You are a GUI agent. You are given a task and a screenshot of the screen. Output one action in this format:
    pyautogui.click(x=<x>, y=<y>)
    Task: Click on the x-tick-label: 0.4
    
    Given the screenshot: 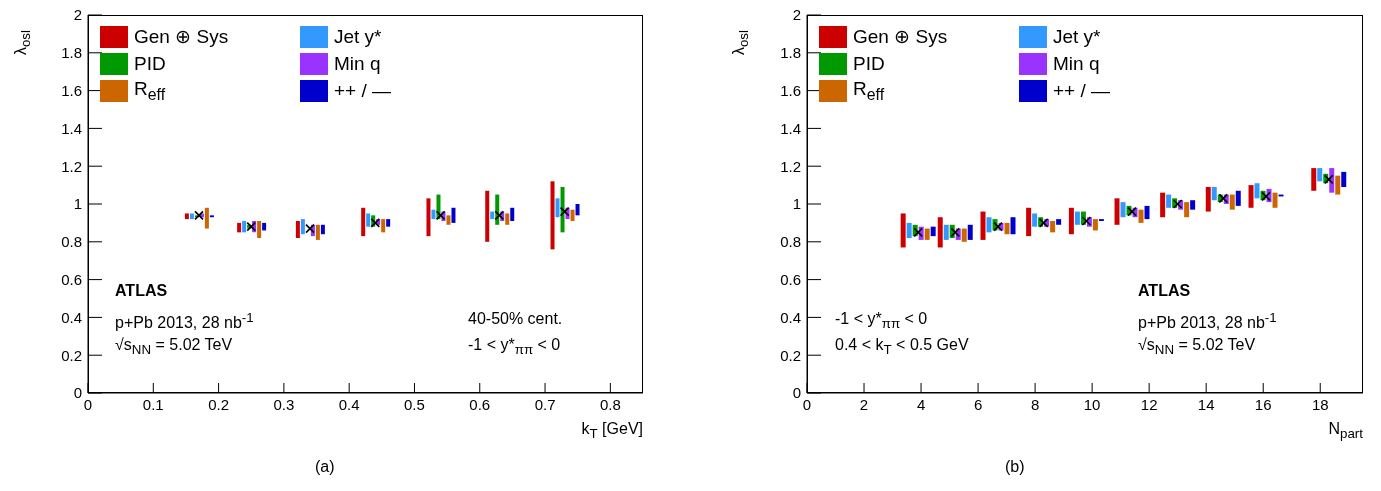 What is the action you would take?
    pyautogui.click(x=349, y=404)
    